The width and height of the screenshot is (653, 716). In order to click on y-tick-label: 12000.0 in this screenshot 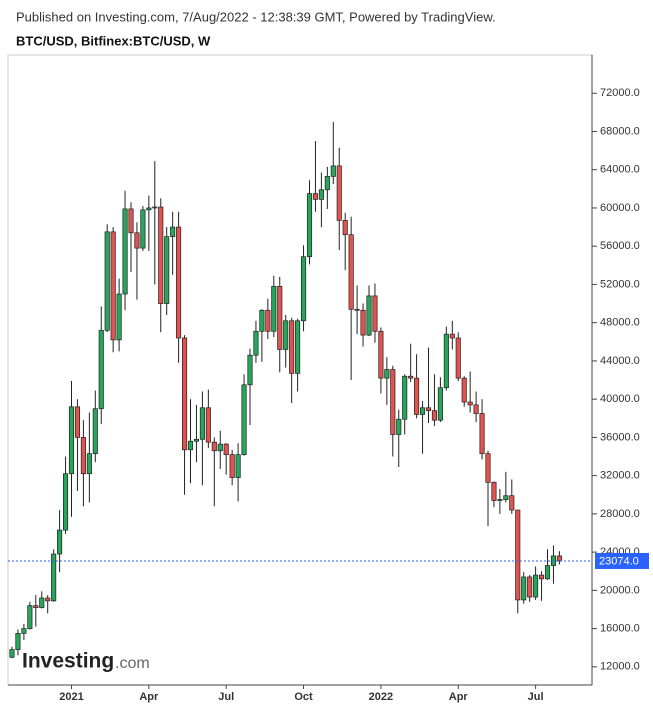, I will do `click(620, 667)`.